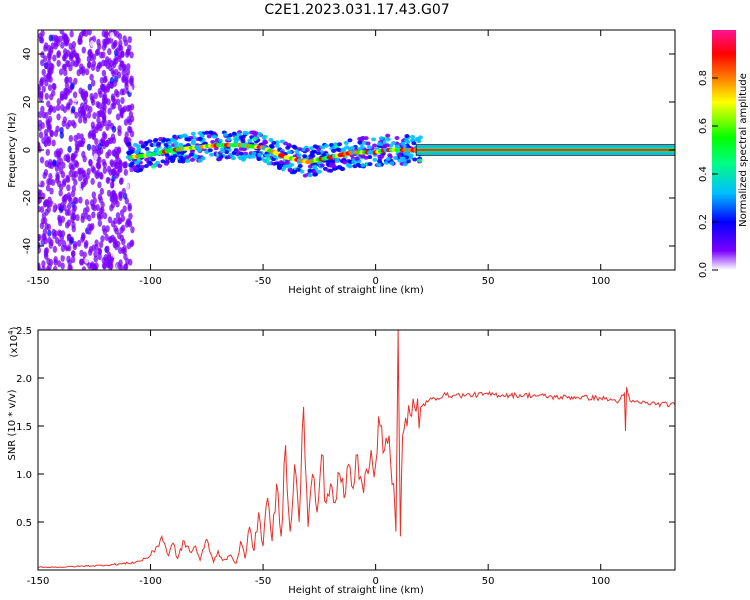  What do you see at coordinates (743, 150) in the screenshot?
I see `colorbar-label: Normalized spectral amplitude` at bounding box center [743, 150].